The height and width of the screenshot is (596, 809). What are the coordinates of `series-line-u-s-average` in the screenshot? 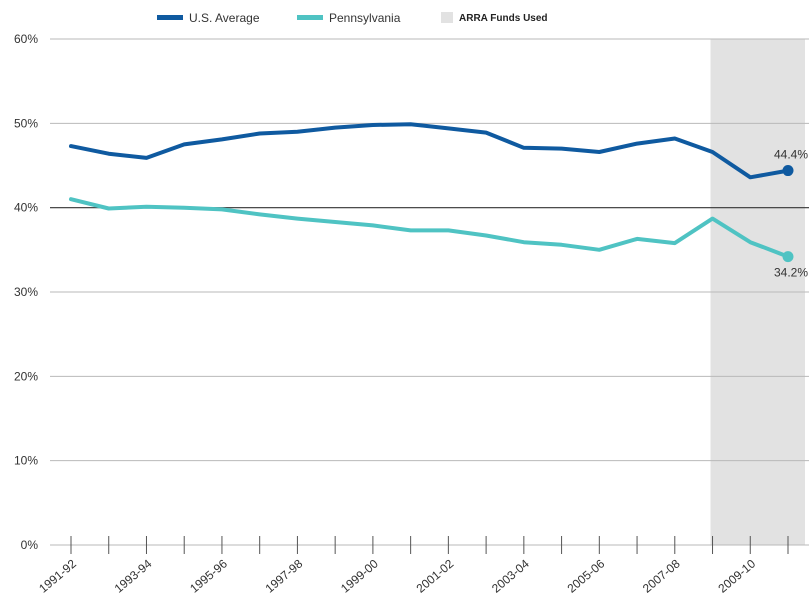 It's located at (429, 151).